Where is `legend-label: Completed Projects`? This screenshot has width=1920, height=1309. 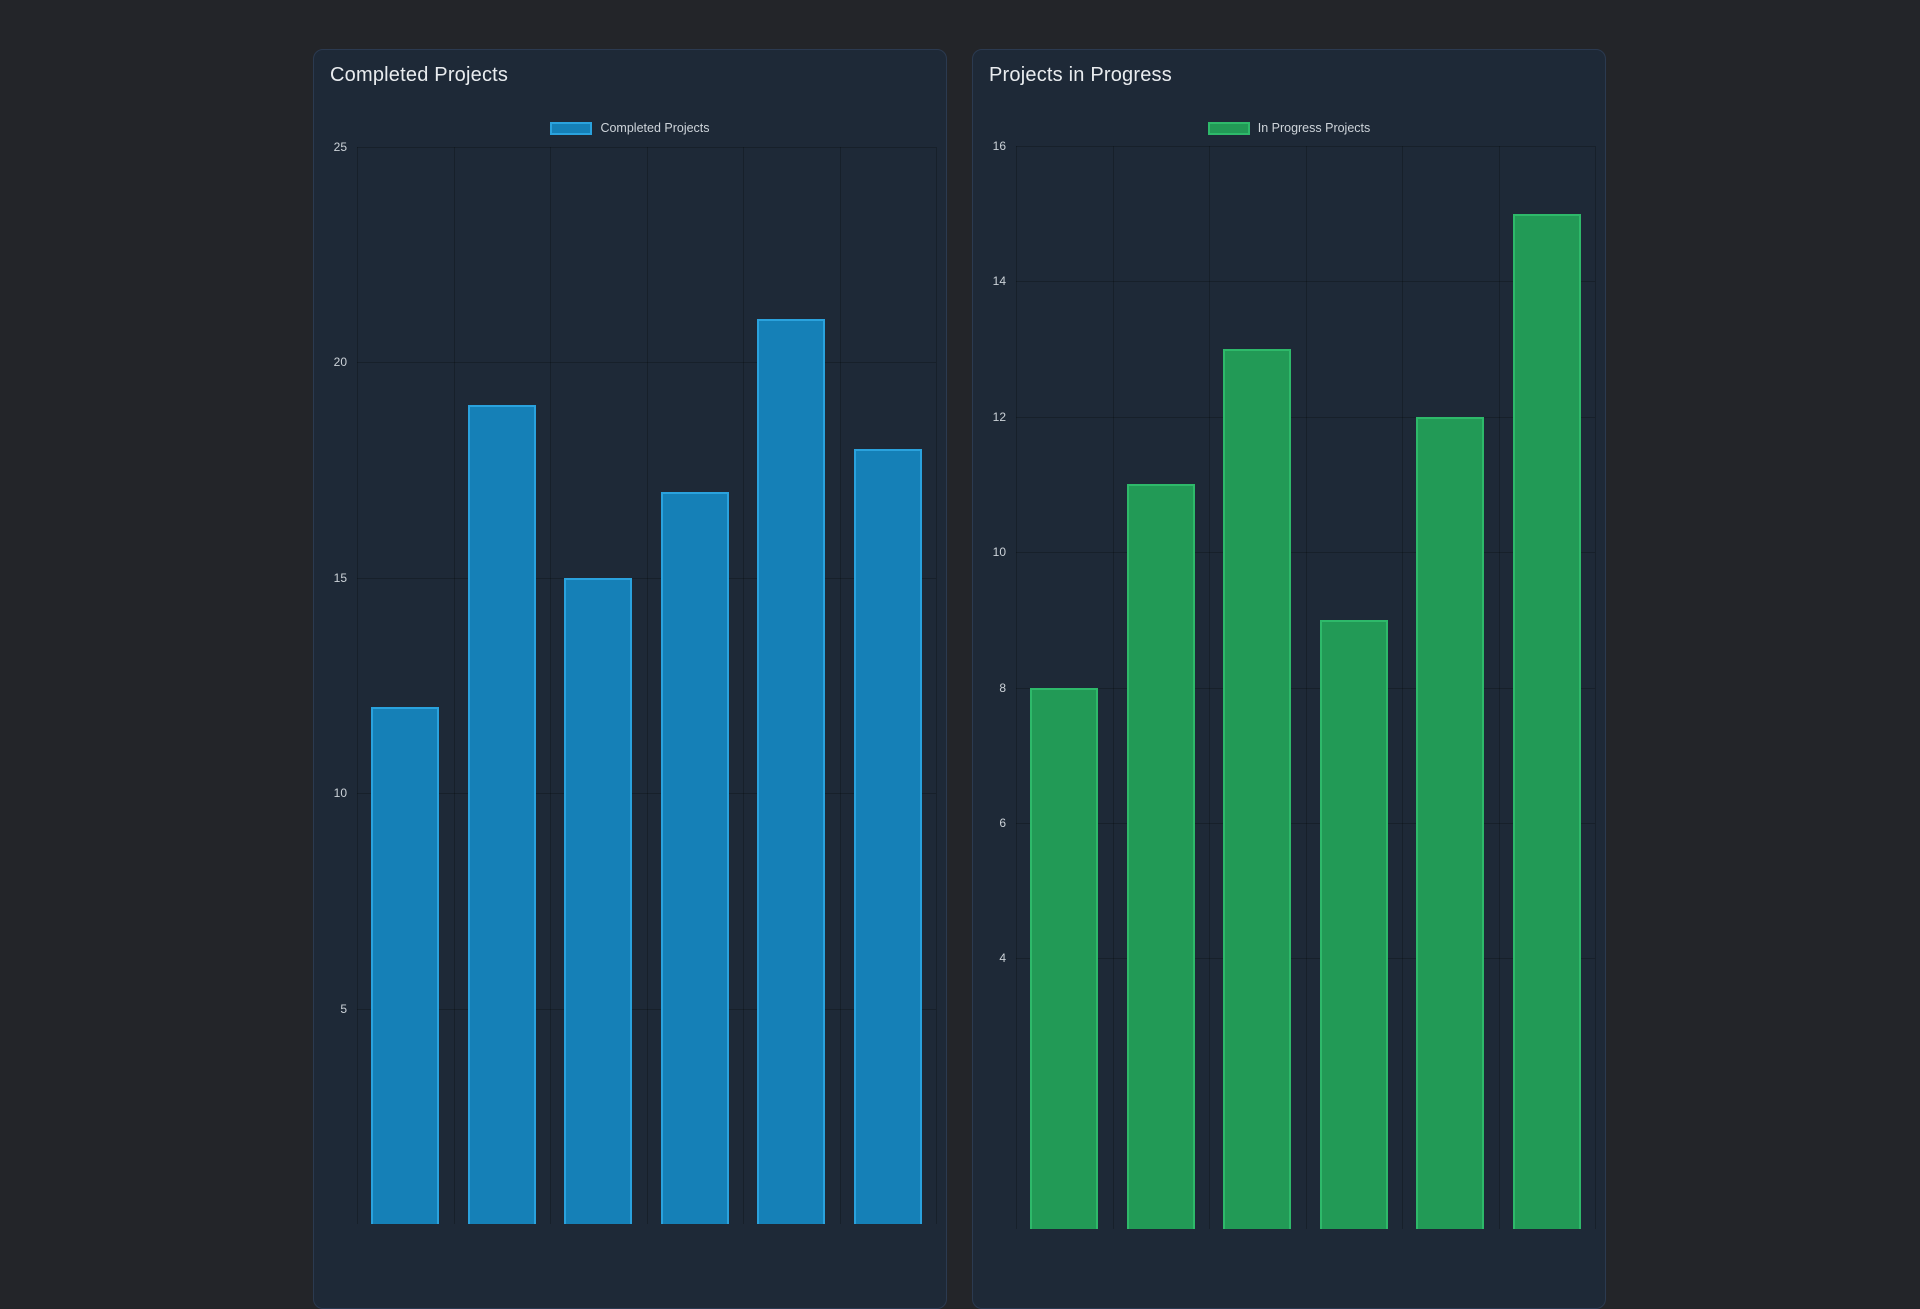 legend-label: Completed Projects is located at coordinates (655, 128).